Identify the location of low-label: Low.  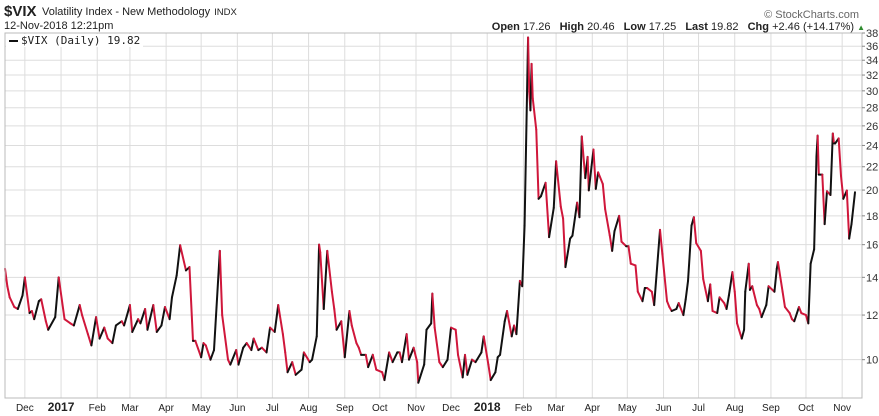
(634, 27).